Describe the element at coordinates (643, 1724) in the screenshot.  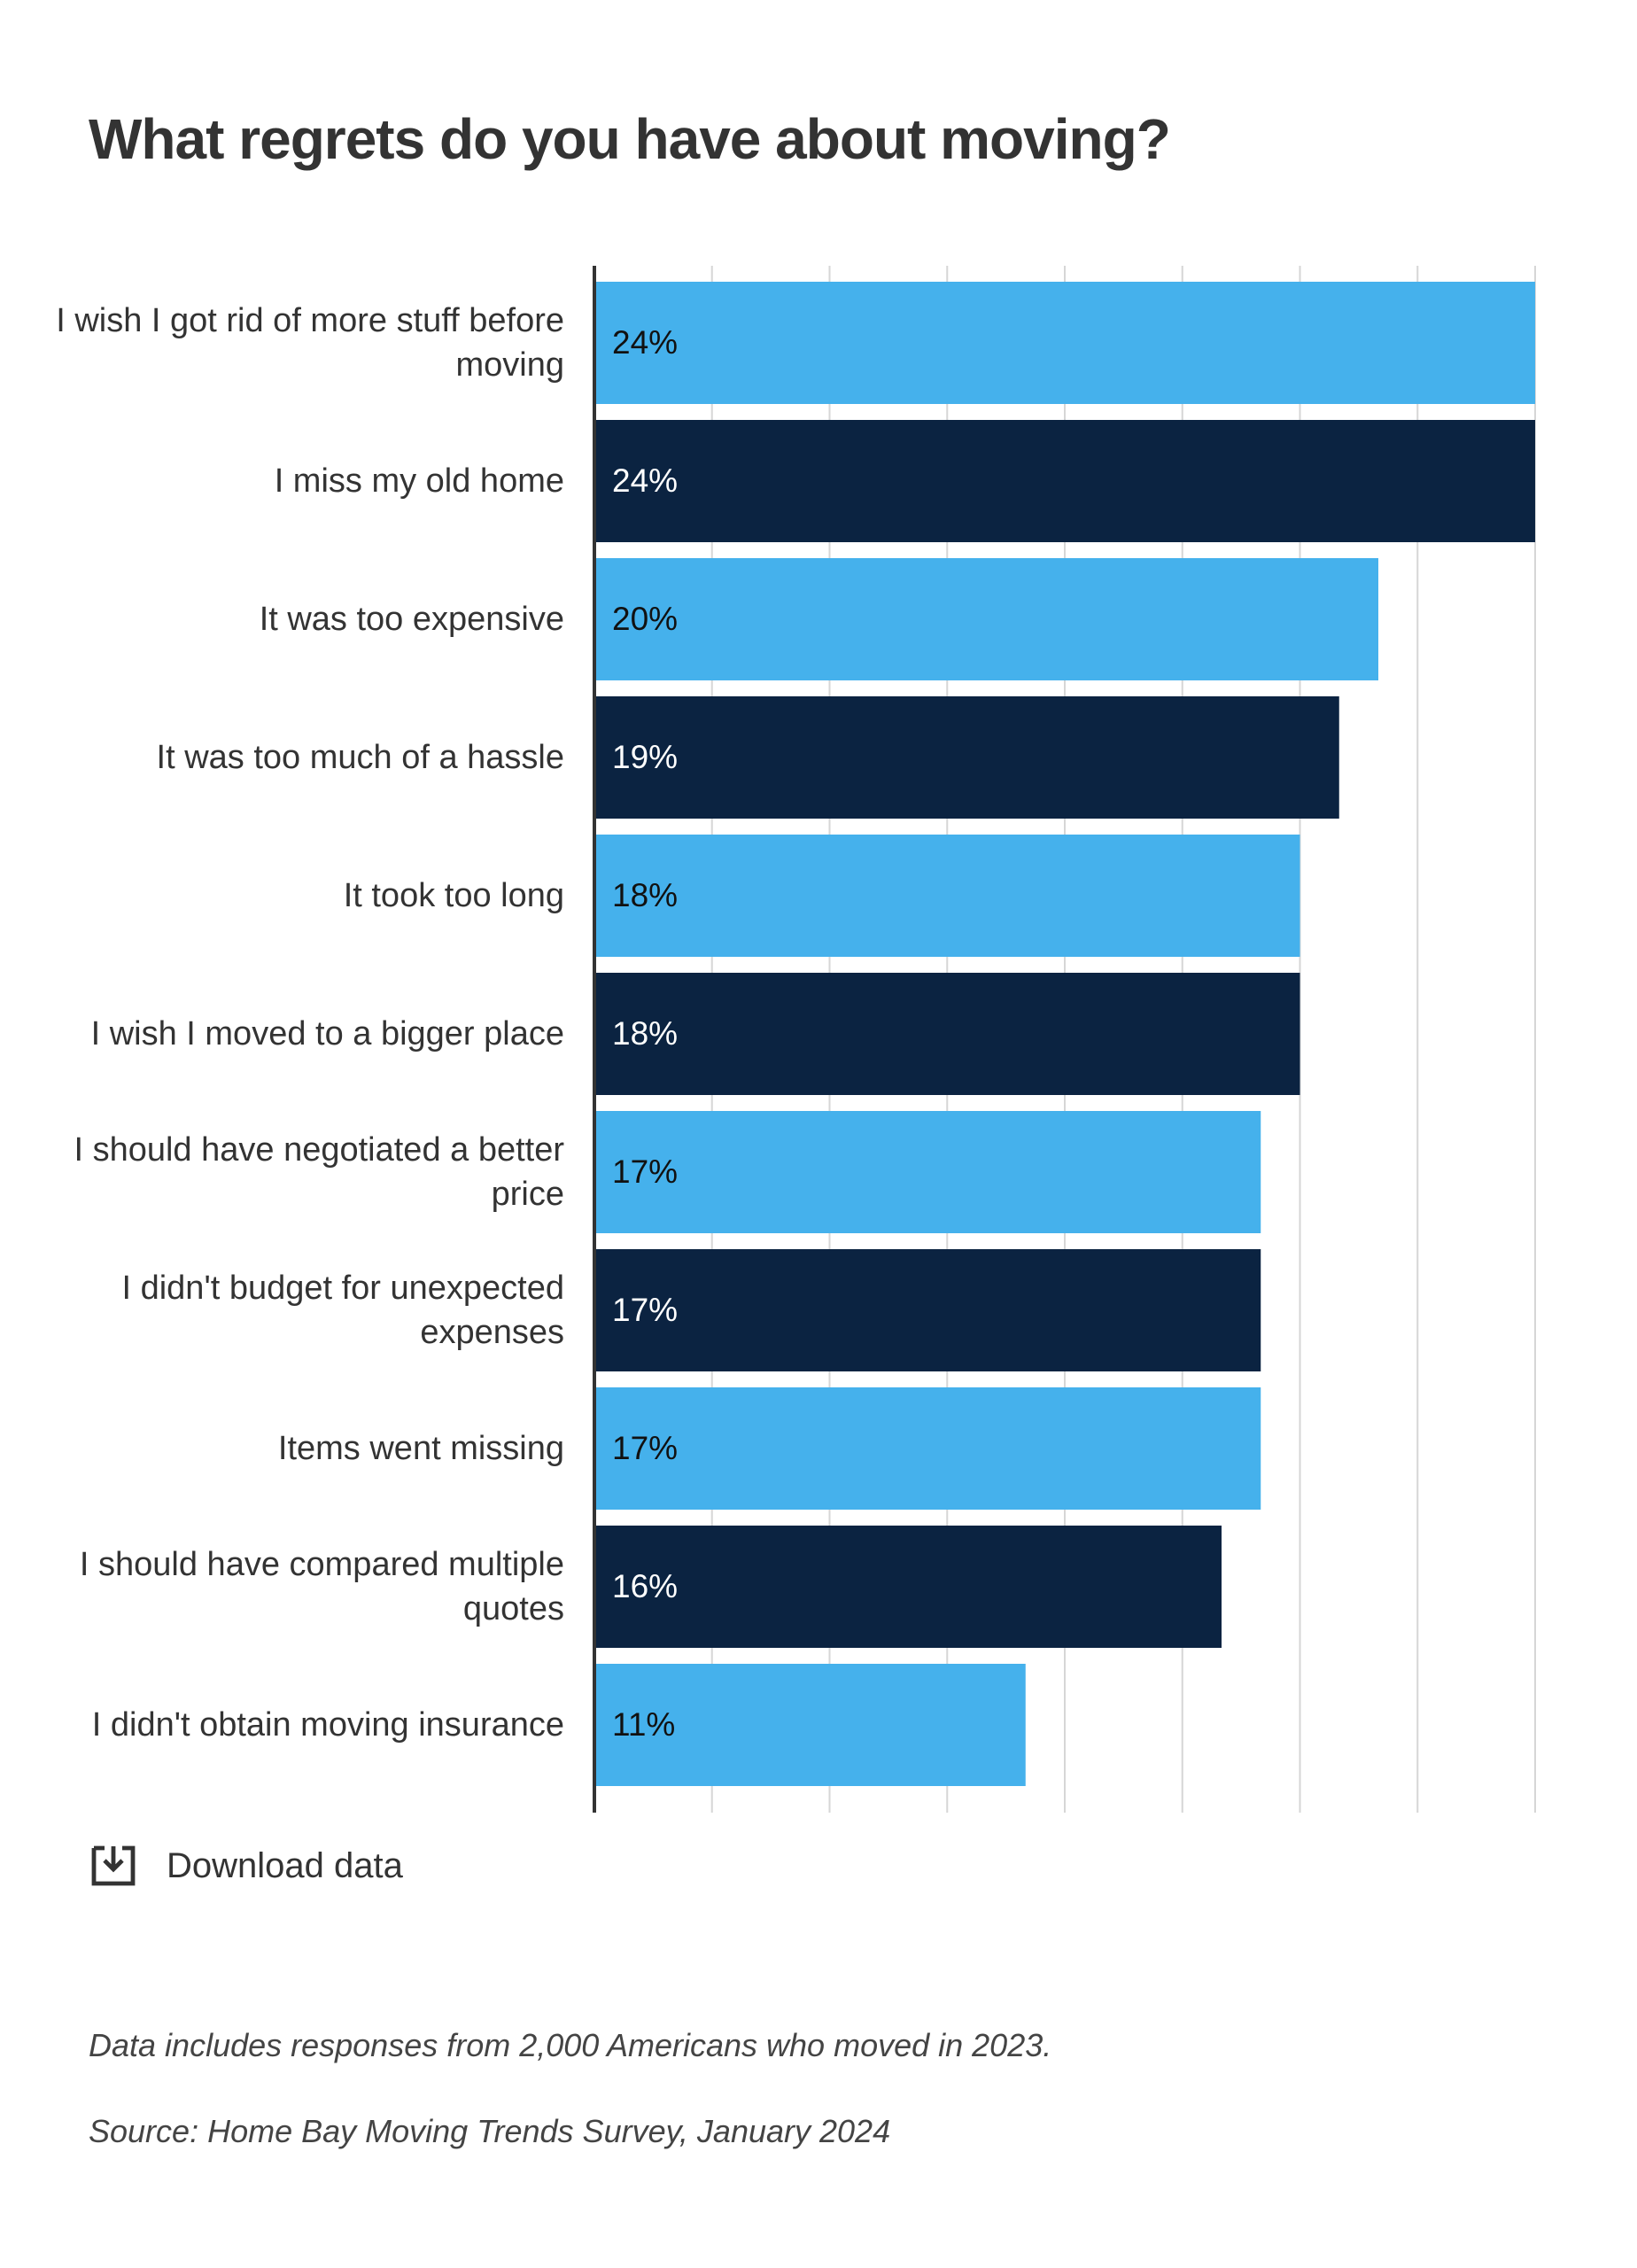
I see `value-label: 11%` at that location.